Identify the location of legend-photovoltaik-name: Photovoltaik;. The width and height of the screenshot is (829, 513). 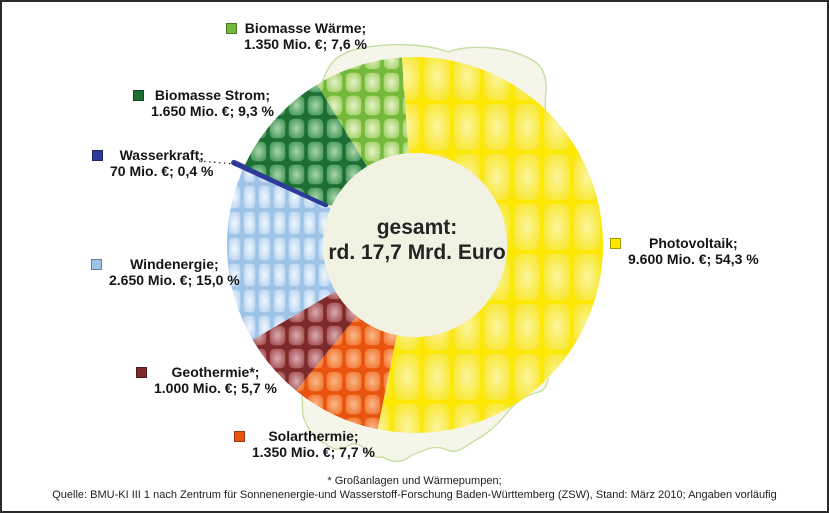
(693, 243).